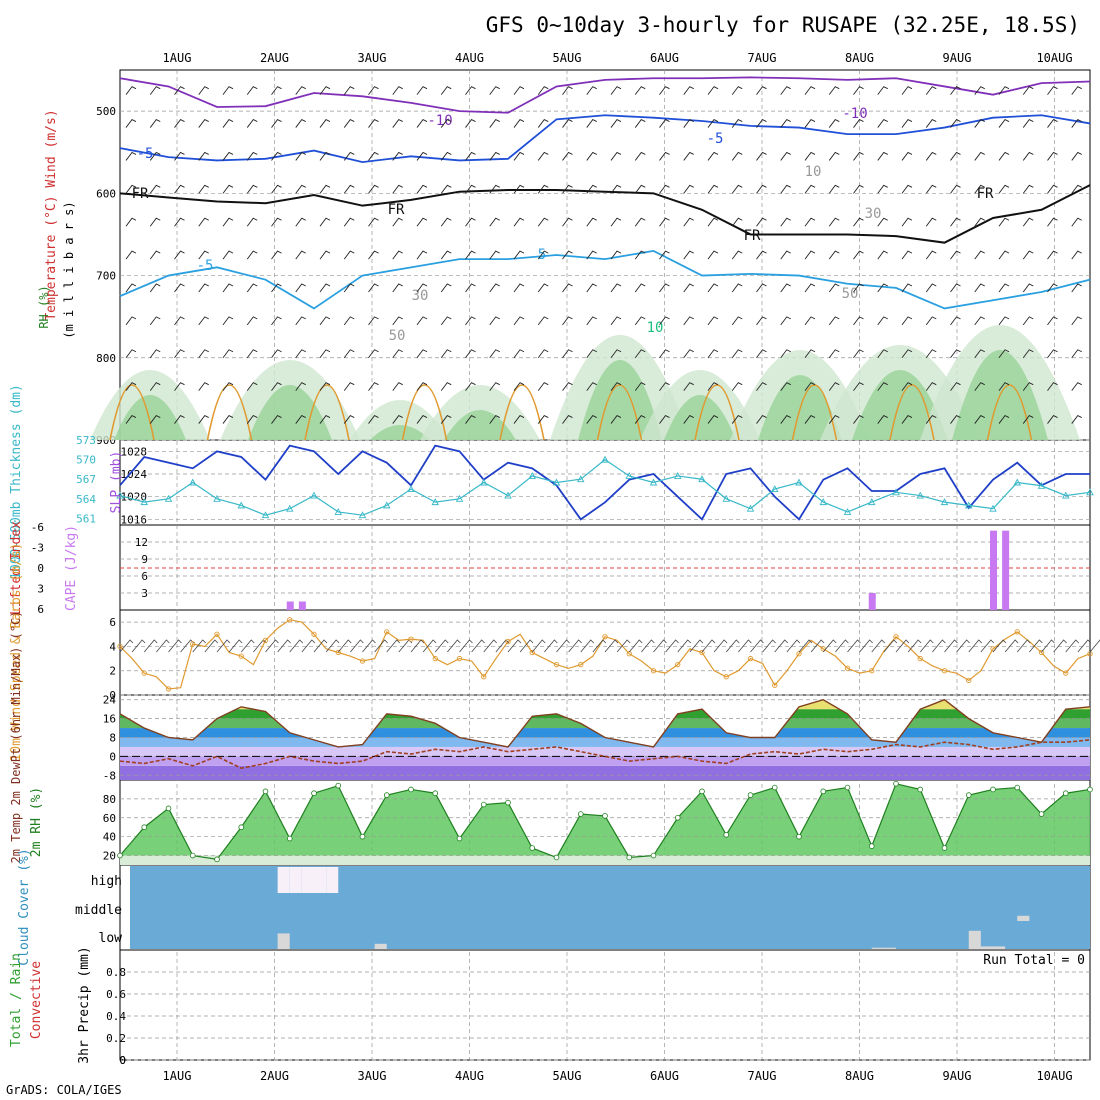 Image resolution: width=1100 pixels, height=1100 pixels. What do you see at coordinates (604, 482) in the screenshot?
I see `slp-line` at bounding box center [604, 482].